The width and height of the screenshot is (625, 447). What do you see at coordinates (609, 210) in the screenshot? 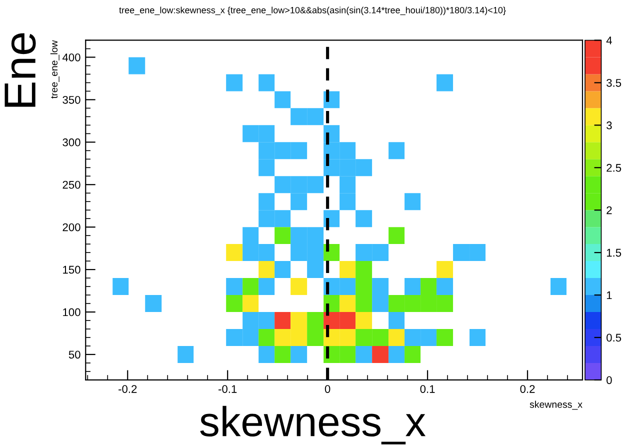
I see `color-bar-label: 2` at bounding box center [609, 210].